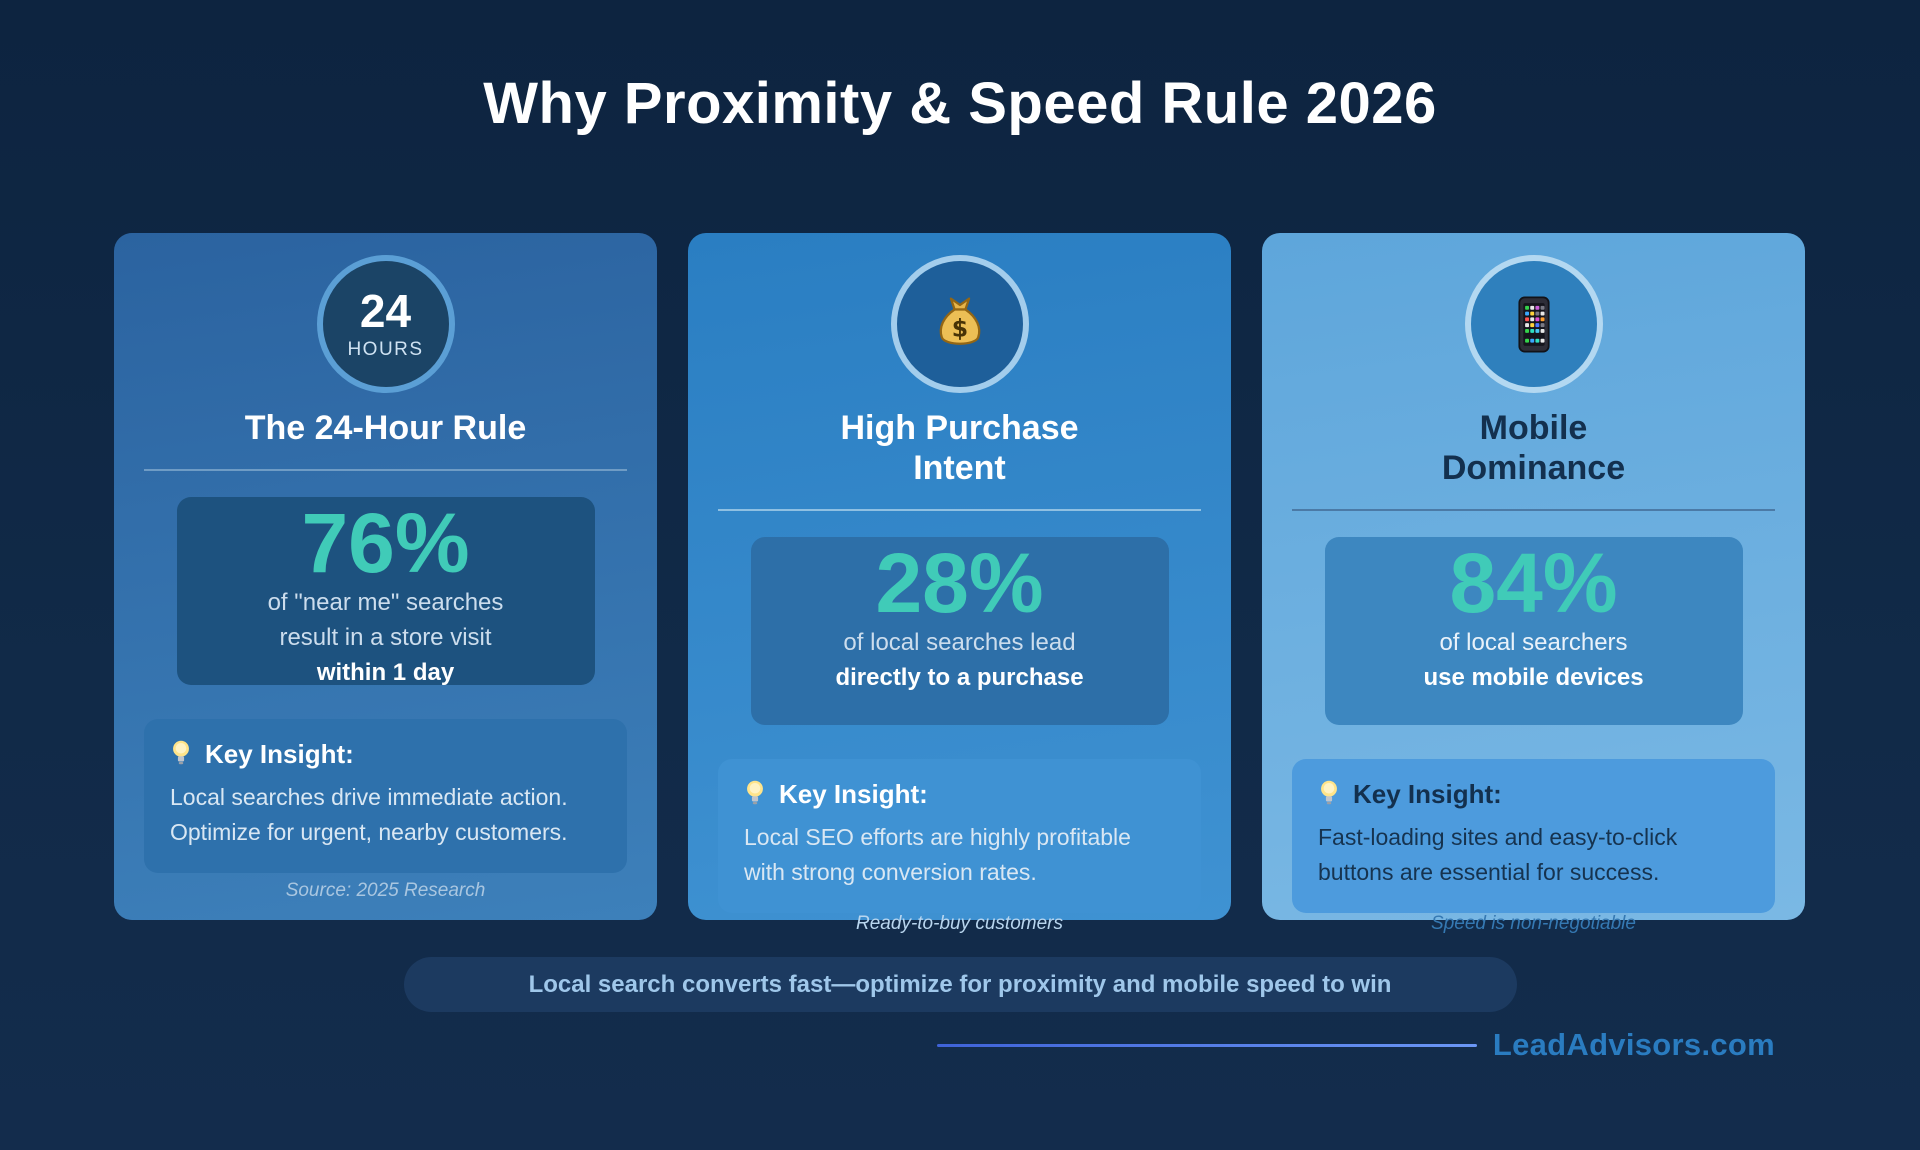 This screenshot has height=1150, width=1920. I want to click on money-bag-icon: $, so click(959, 321).